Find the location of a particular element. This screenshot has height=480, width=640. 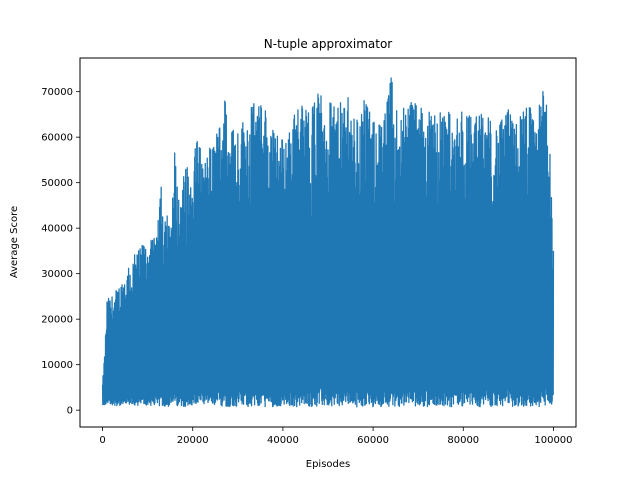

x-tick-label: 0 is located at coordinates (102, 440).